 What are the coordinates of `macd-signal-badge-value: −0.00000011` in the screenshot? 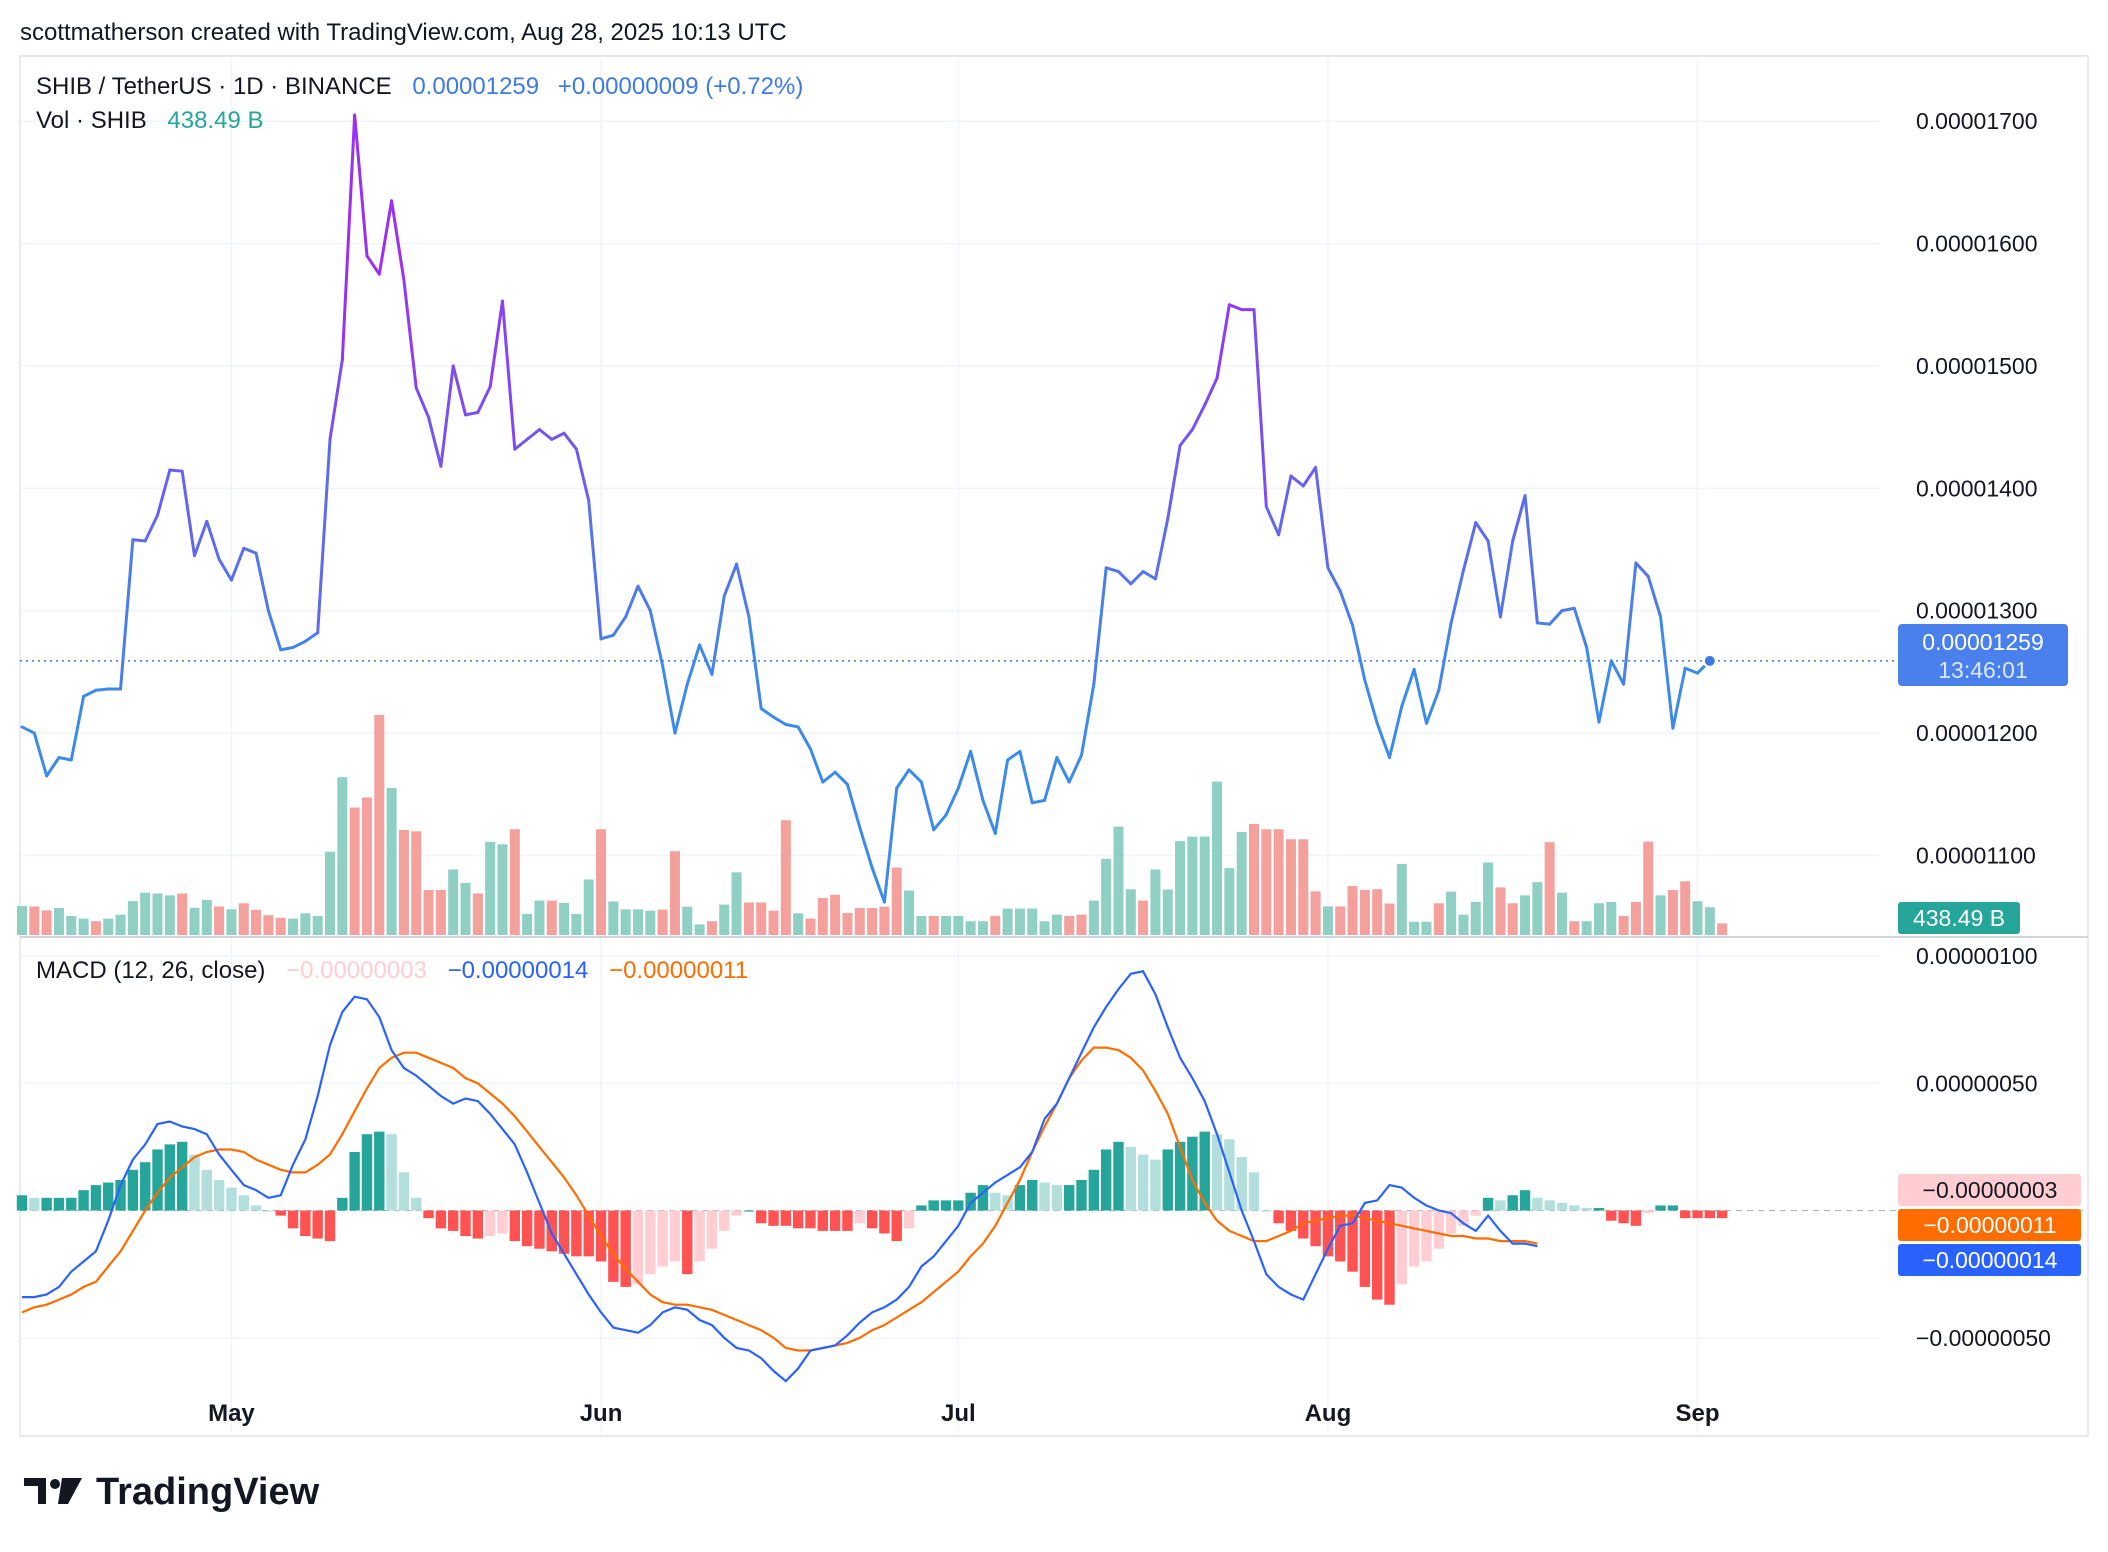 It's located at (1989, 1225).